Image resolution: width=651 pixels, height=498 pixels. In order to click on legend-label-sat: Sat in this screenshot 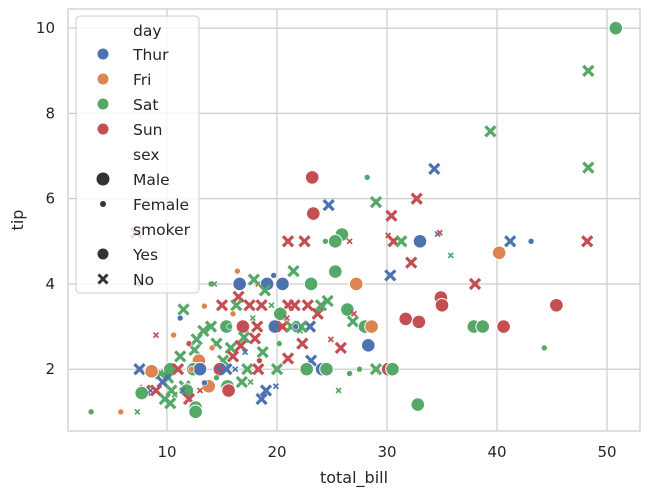, I will do `click(145, 105)`.